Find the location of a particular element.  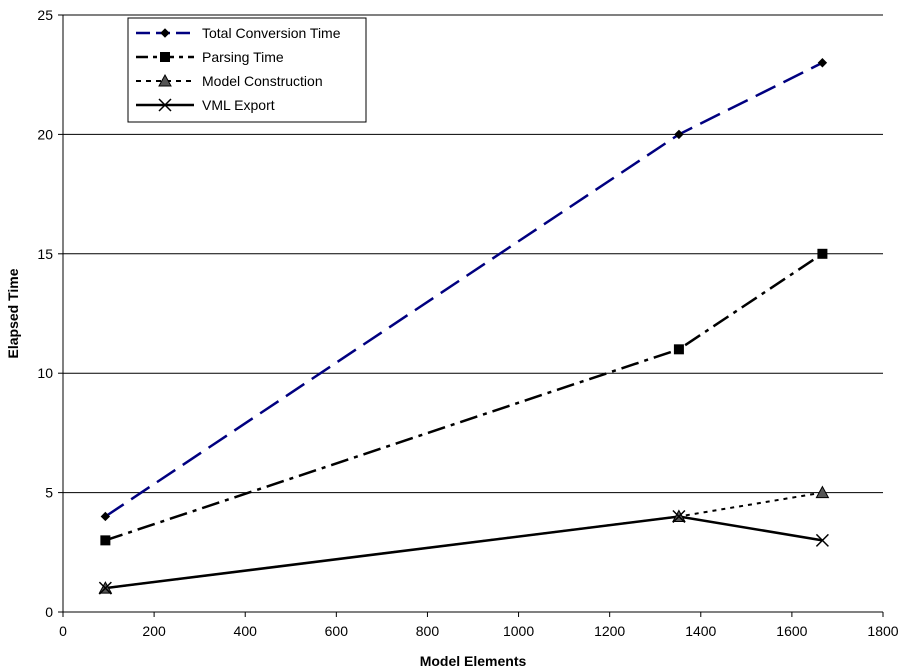

legend-marker-triangle is located at coordinates (165, 80).